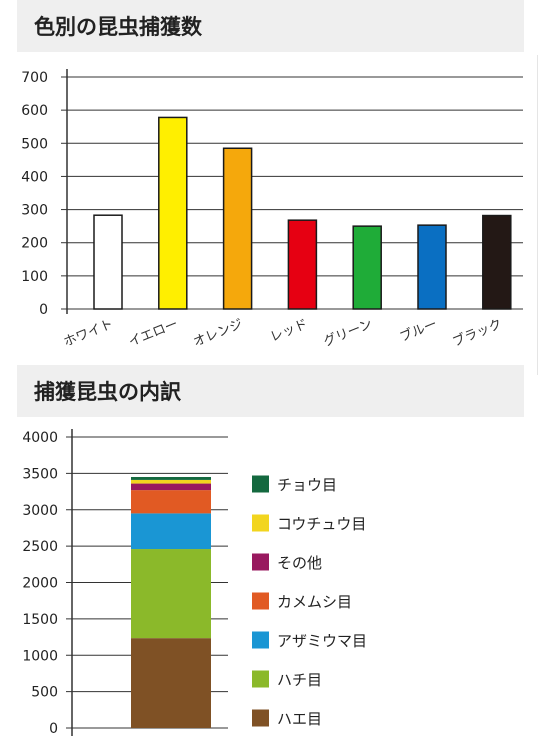 Image resolution: width=540 pixels, height=750 pixels. What do you see at coordinates (40, 584) in the screenshot?
I see `y-tick-label: 2000` at bounding box center [40, 584].